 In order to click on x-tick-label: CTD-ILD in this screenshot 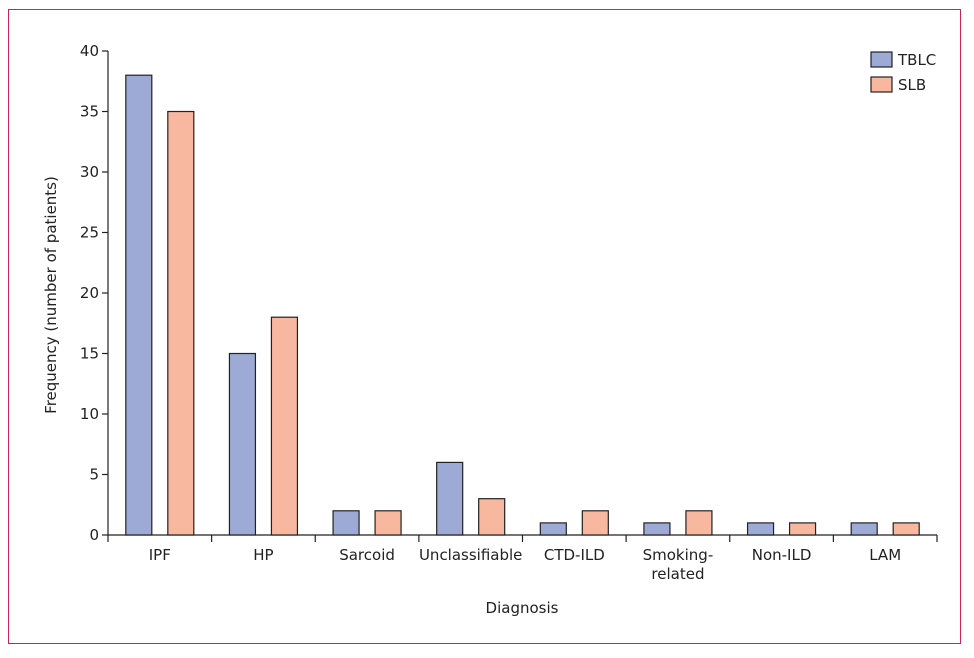, I will do `click(574, 555)`.